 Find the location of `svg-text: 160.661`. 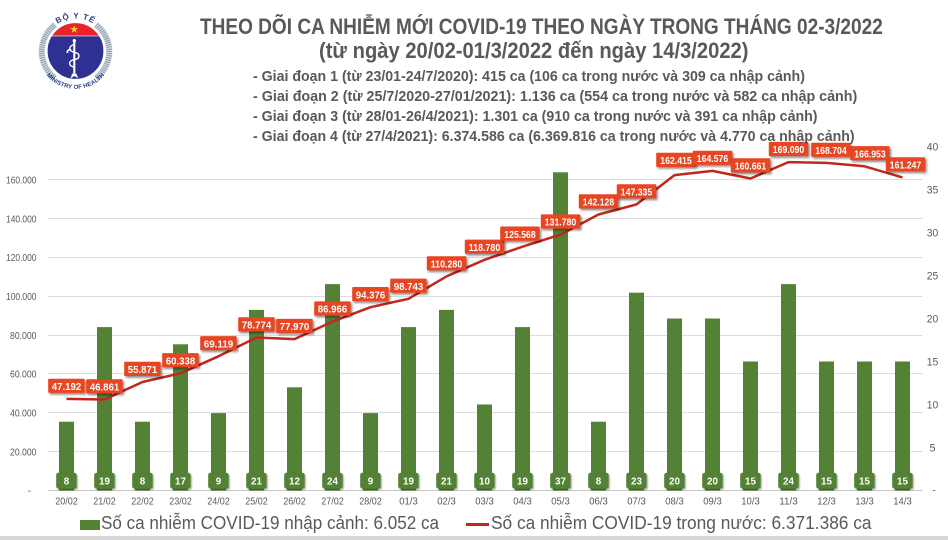

svg-text: 160.661 is located at coordinates (751, 167).